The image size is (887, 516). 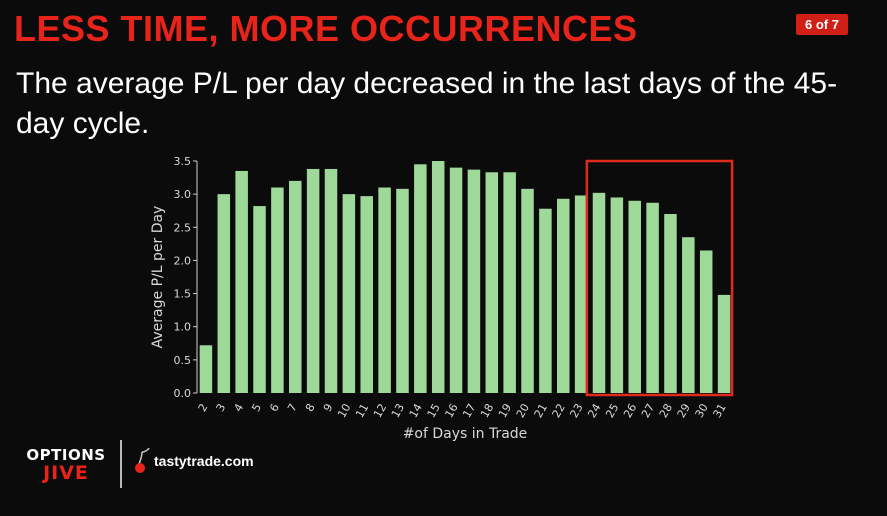 What do you see at coordinates (659, 278) in the screenshot?
I see `highlight-box` at bounding box center [659, 278].